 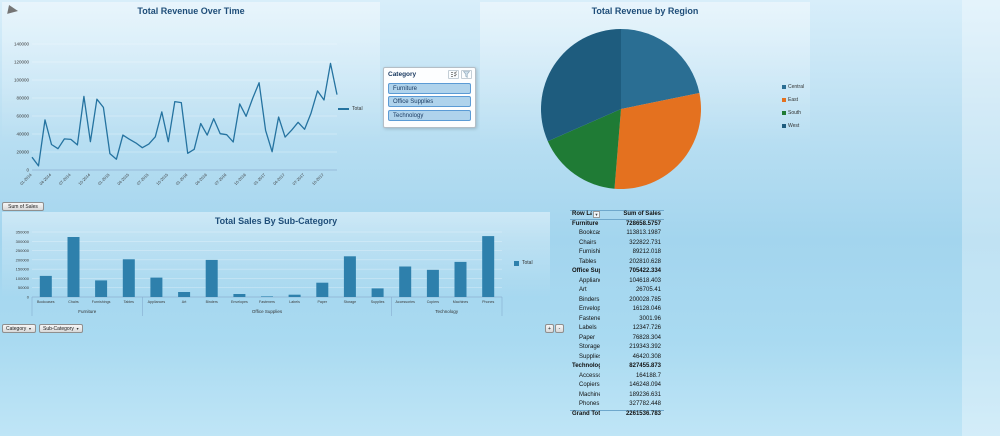 What do you see at coordinates (527, 263) in the screenshot?
I see `legend-label: Total` at bounding box center [527, 263].